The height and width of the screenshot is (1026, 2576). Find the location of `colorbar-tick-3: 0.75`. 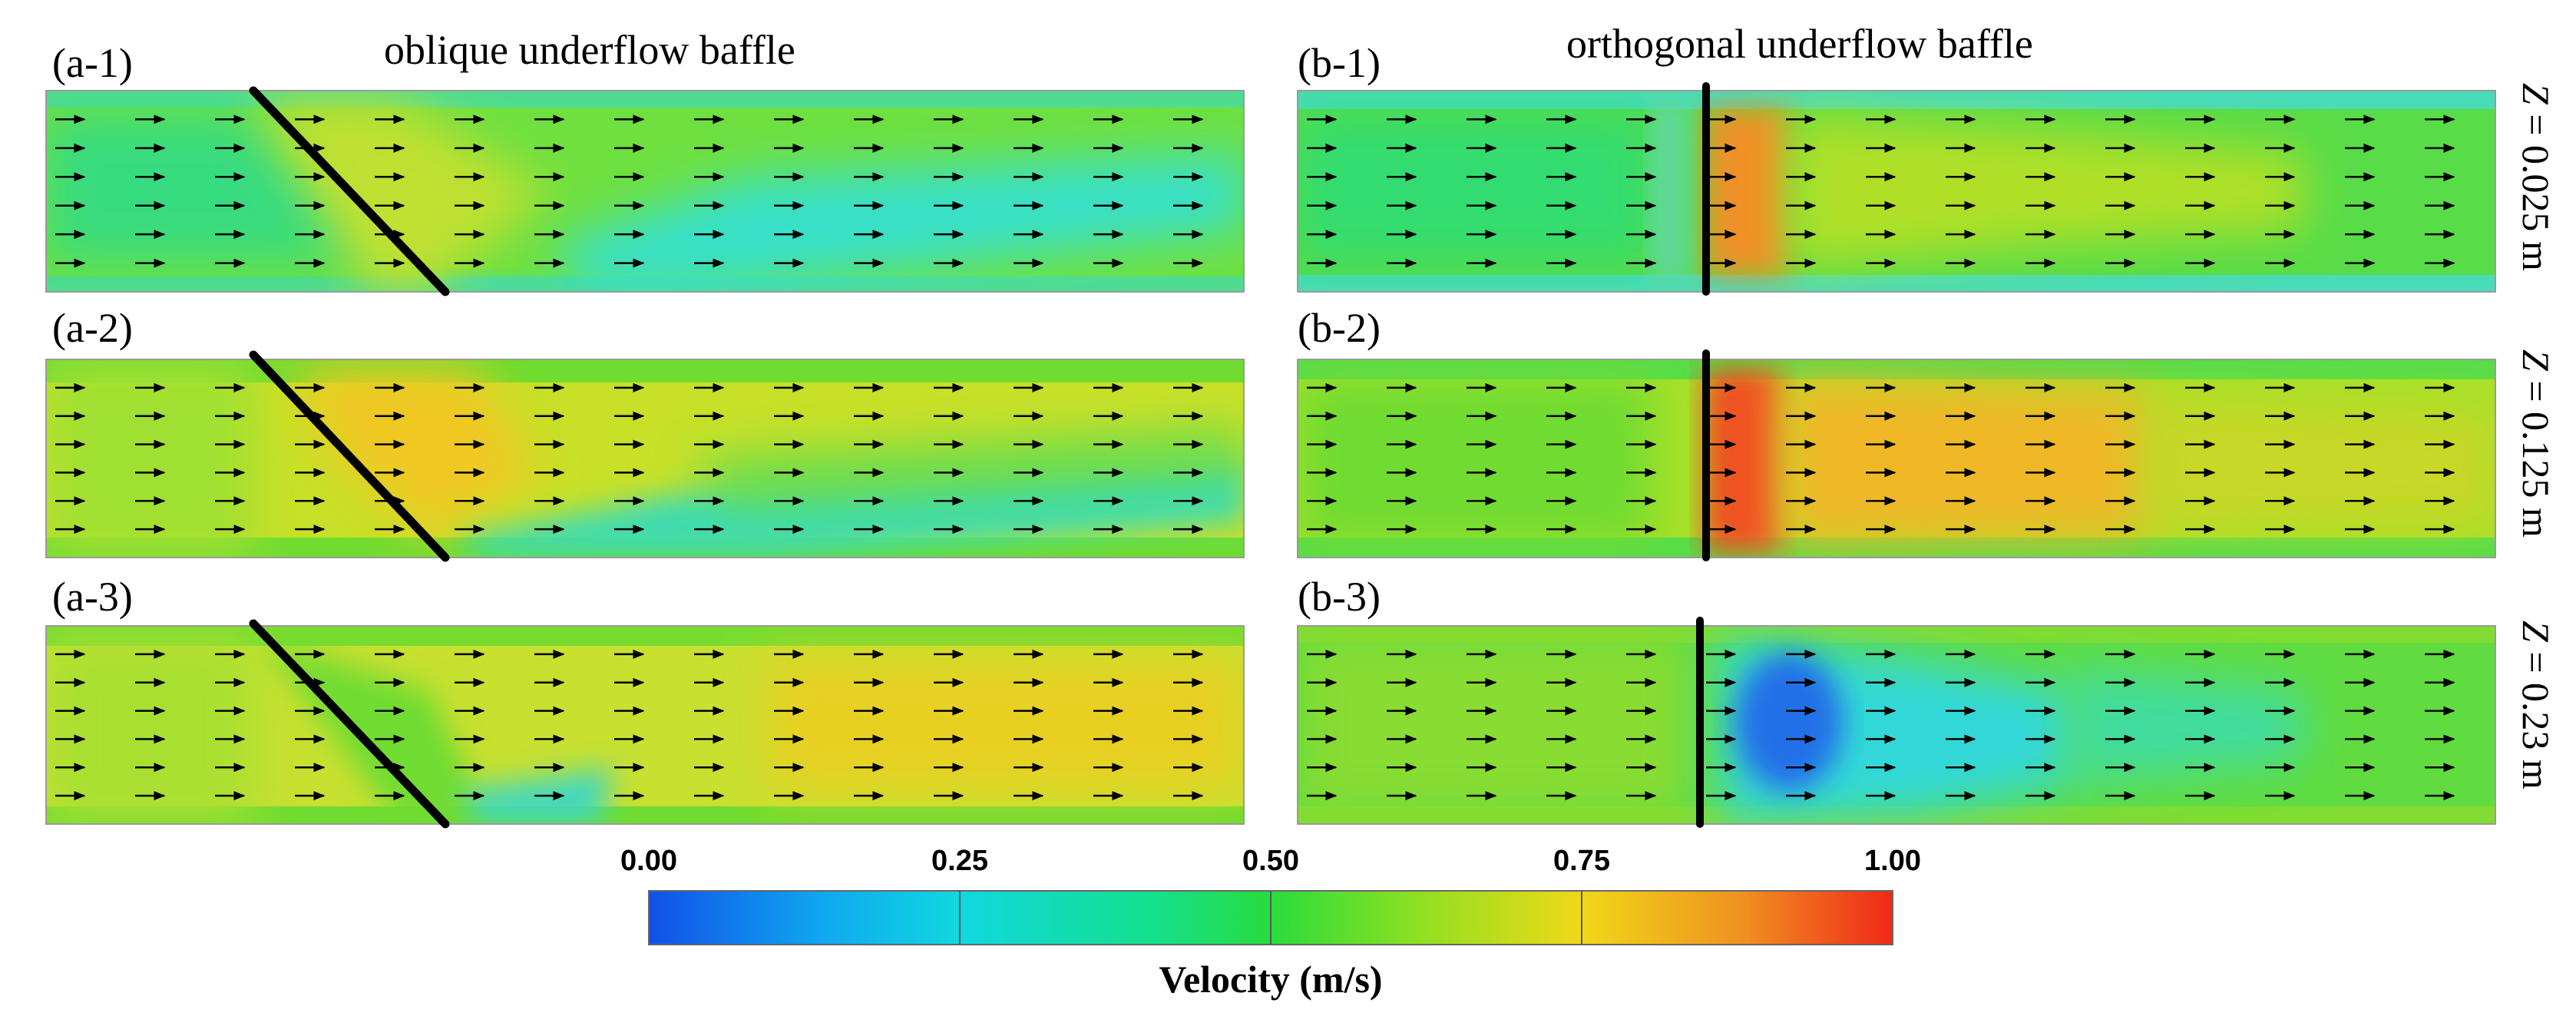

colorbar-tick-3: 0.75 is located at coordinates (1581, 861).